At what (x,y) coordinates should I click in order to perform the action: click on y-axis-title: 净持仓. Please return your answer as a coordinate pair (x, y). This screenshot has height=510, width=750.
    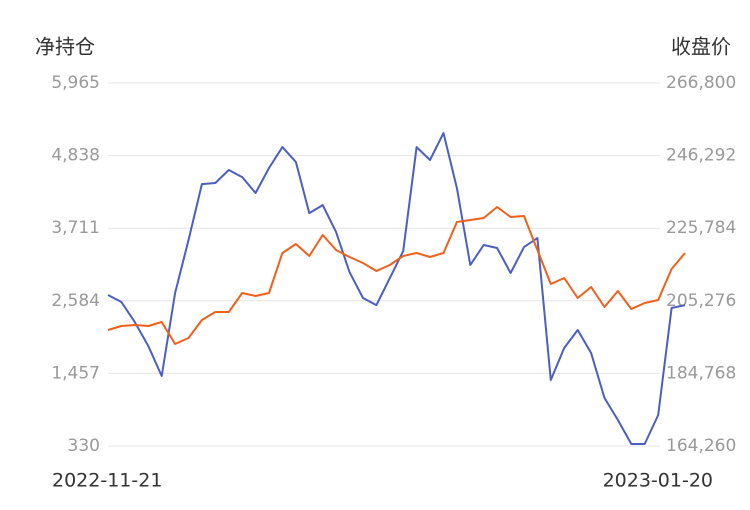
    Looking at the image, I should click on (65, 47).